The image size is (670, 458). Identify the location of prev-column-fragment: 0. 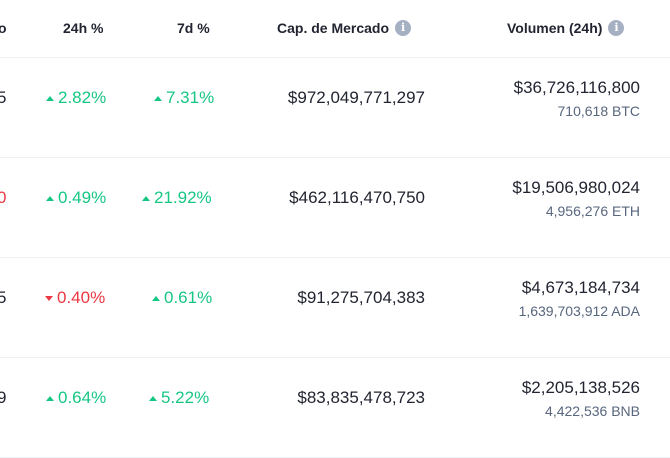
(3, 197).